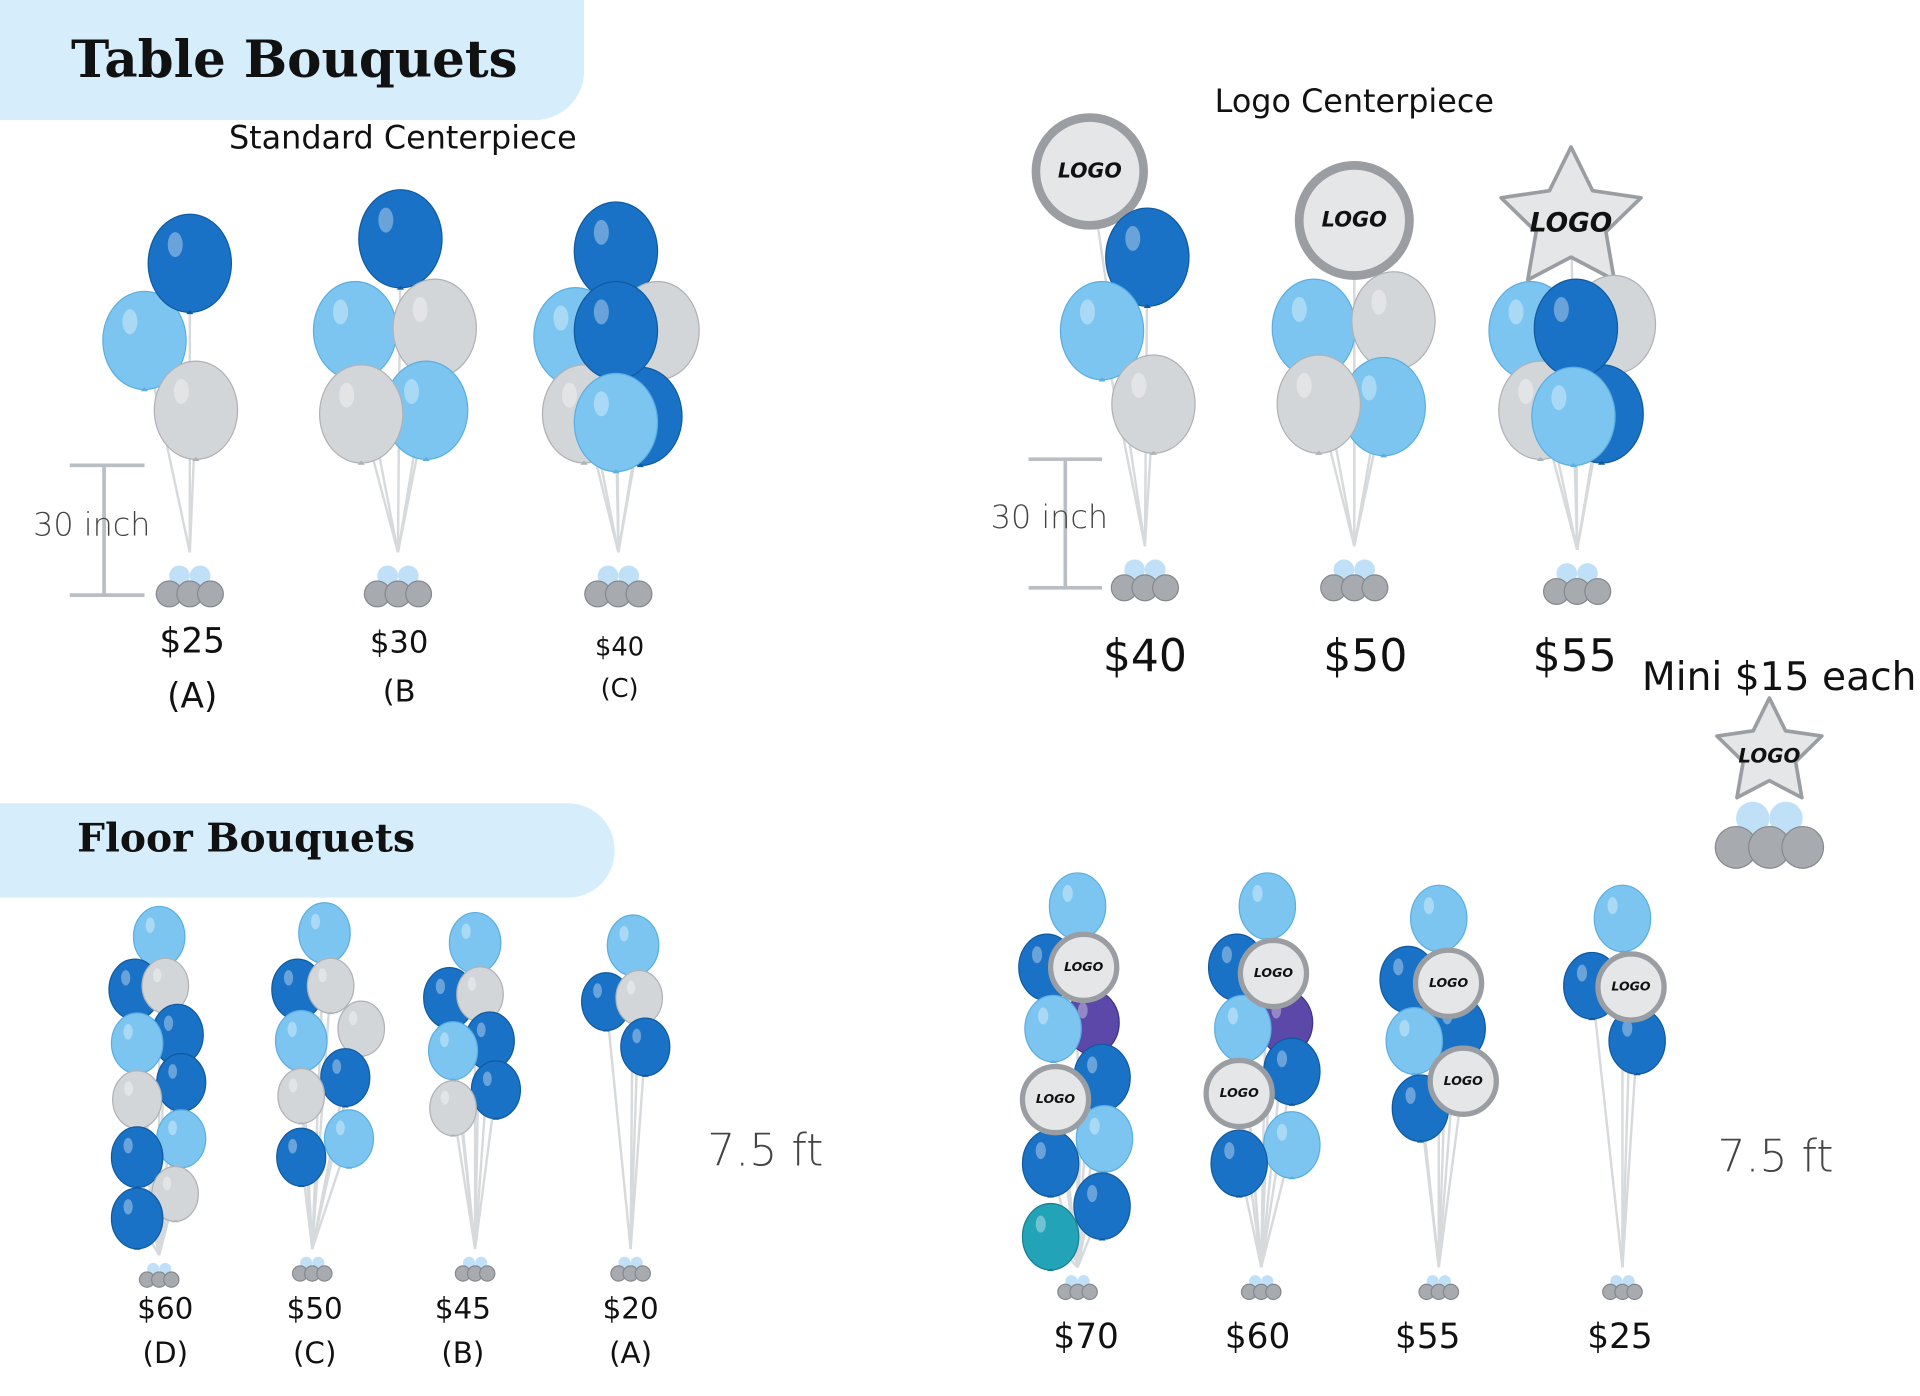 The width and height of the screenshot is (1920, 1396). What do you see at coordinates (292, 60) in the screenshot?
I see `title-pill` at bounding box center [292, 60].